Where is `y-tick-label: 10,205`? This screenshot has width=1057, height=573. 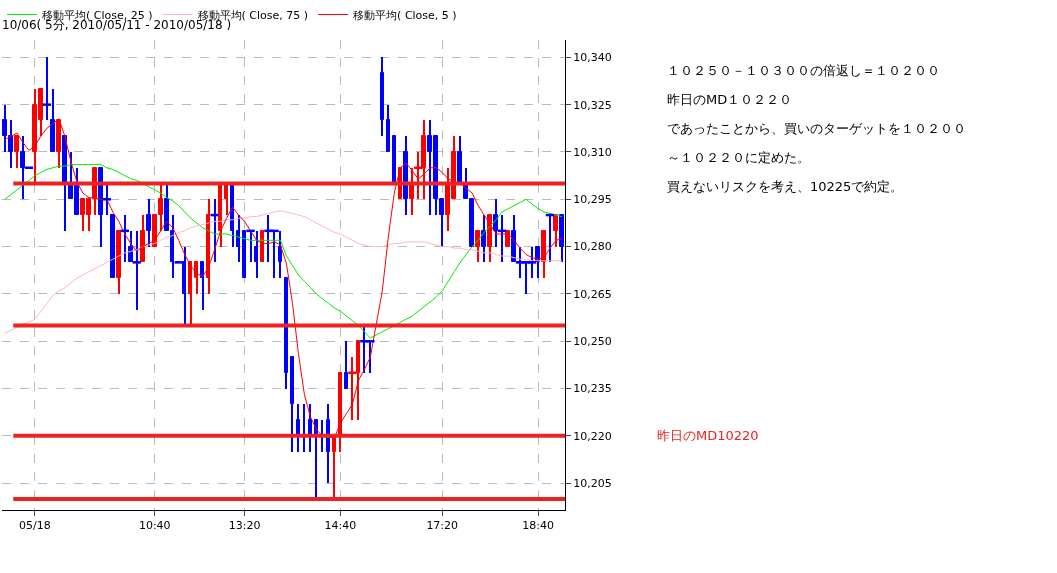 y-tick-label: 10,205 is located at coordinates (592, 484).